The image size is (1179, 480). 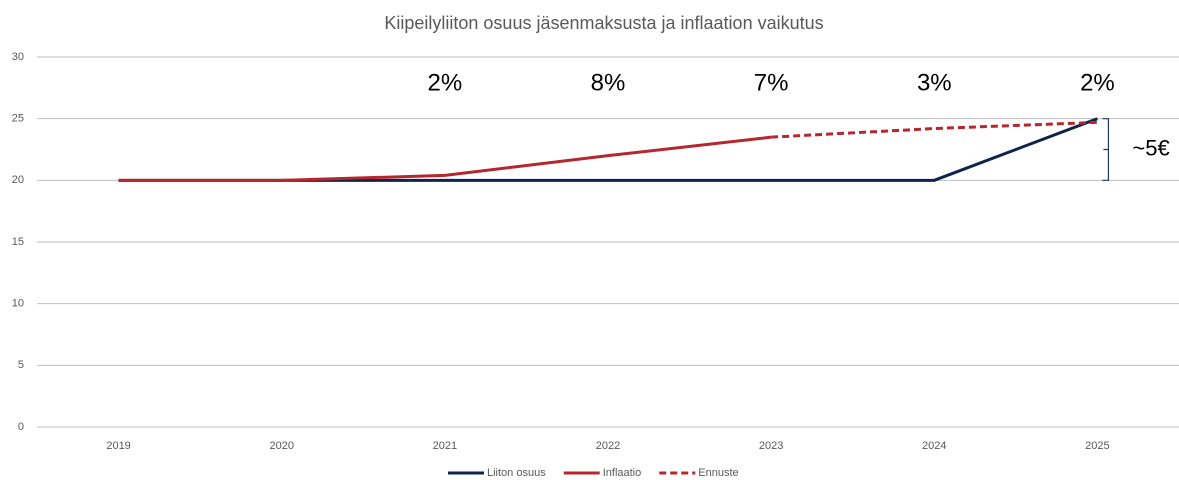 What do you see at coordinates (18, 57) in the screenshot?
I see `y-tick-label: 30` at bounding box center [18, 57].